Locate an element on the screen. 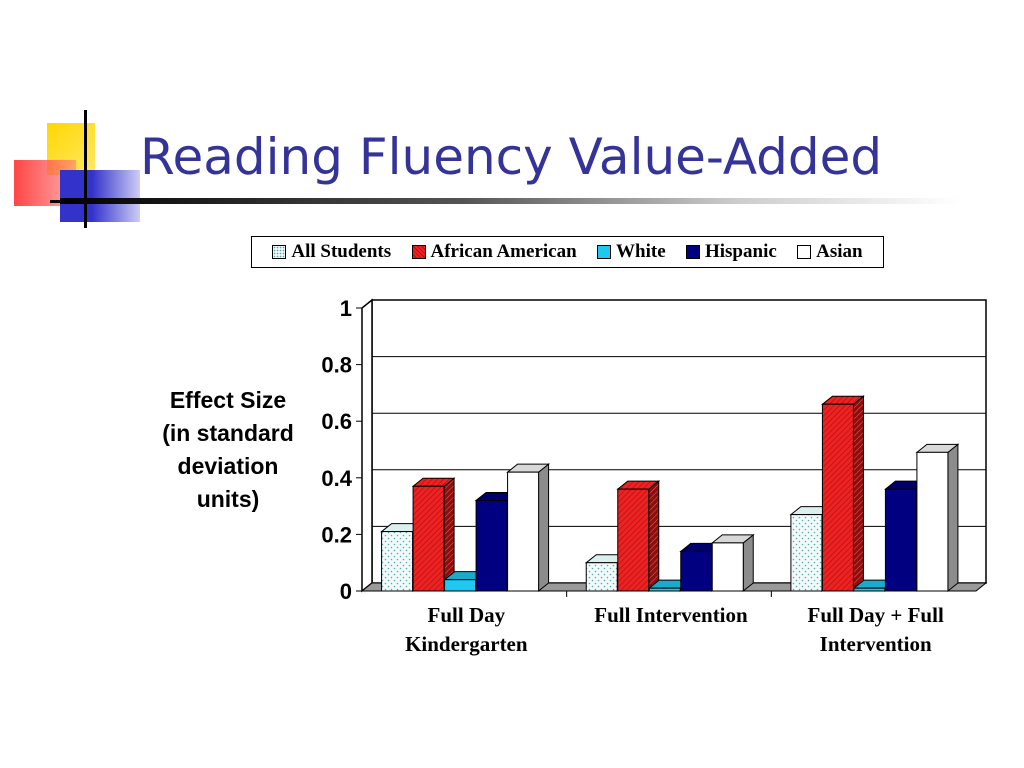  y-tick-label: 0.8 is located at coordinates (336, 365).